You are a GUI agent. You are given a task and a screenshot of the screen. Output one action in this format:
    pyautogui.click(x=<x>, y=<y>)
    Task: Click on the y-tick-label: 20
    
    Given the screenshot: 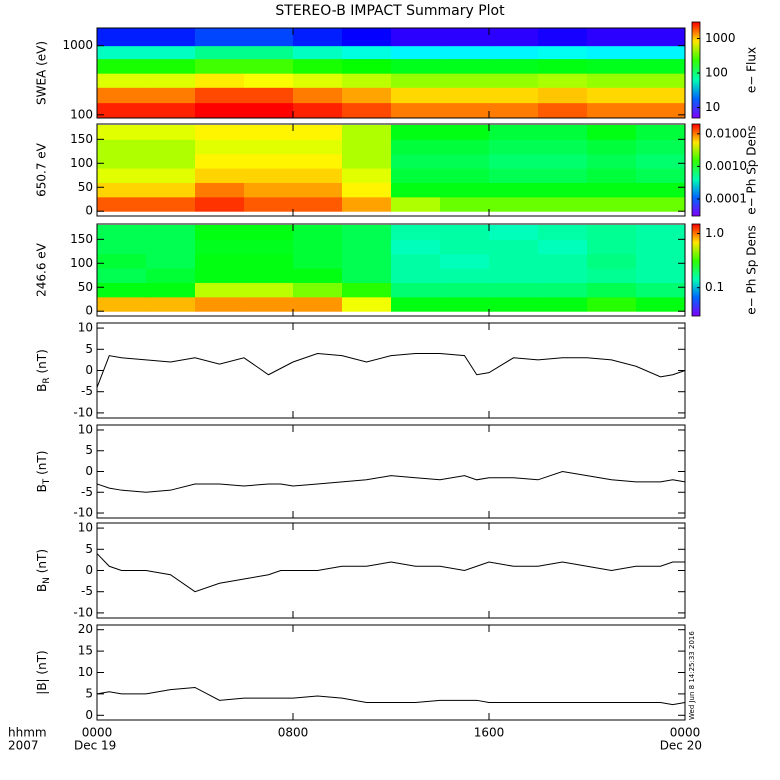 What is the action you would take?
    pyautogui.click(x=85, y=629)
    